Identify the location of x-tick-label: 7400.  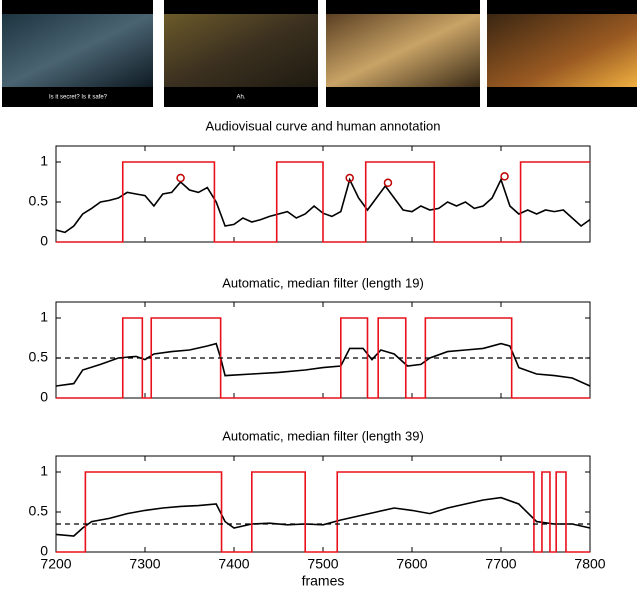
(233, 564).